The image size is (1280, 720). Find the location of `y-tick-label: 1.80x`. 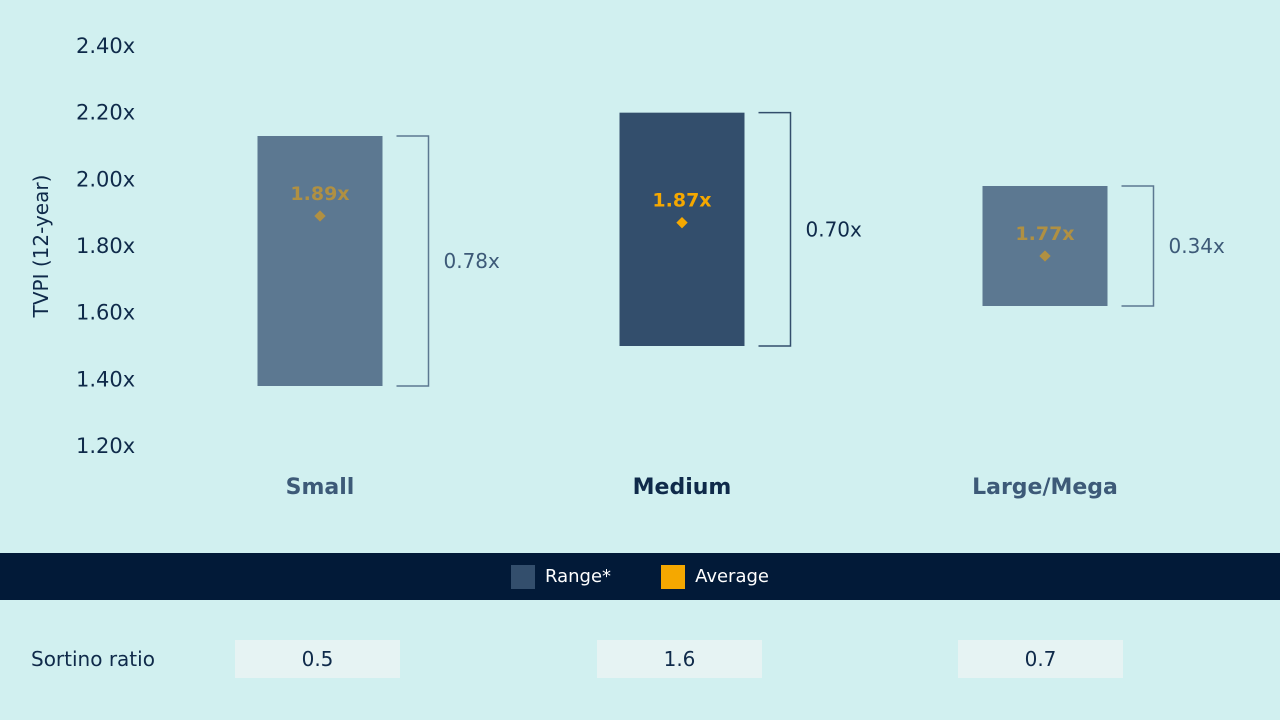

y-tick-label: 1.80x is located at coordinates (105, 246).